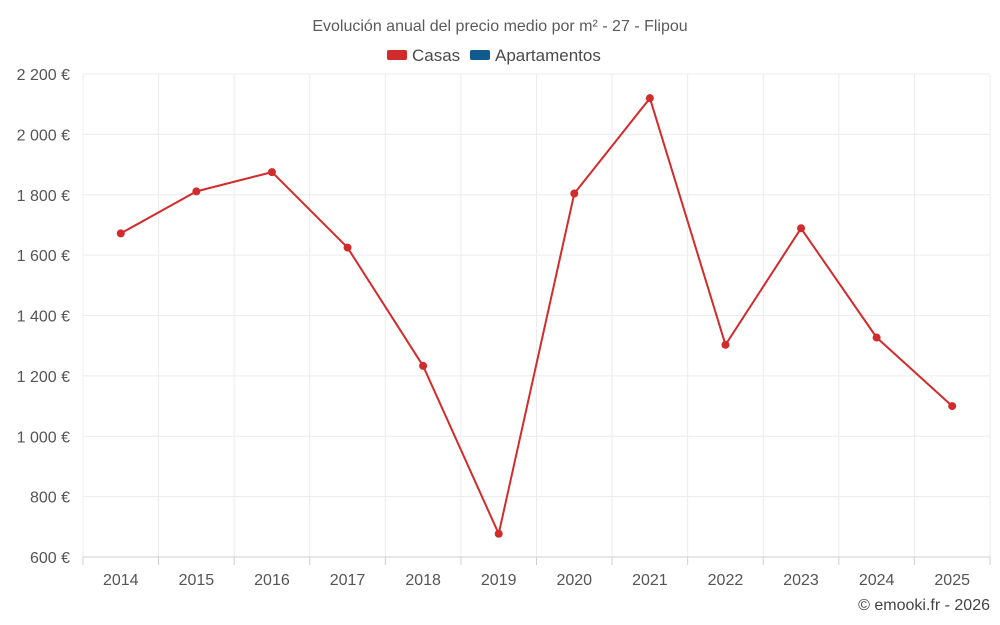 This screenshot has width=1000, height=625. Describe the element at coordinates (43, 317) in the screenshot. I see `y-tick-label: 1 400 €` at that location.